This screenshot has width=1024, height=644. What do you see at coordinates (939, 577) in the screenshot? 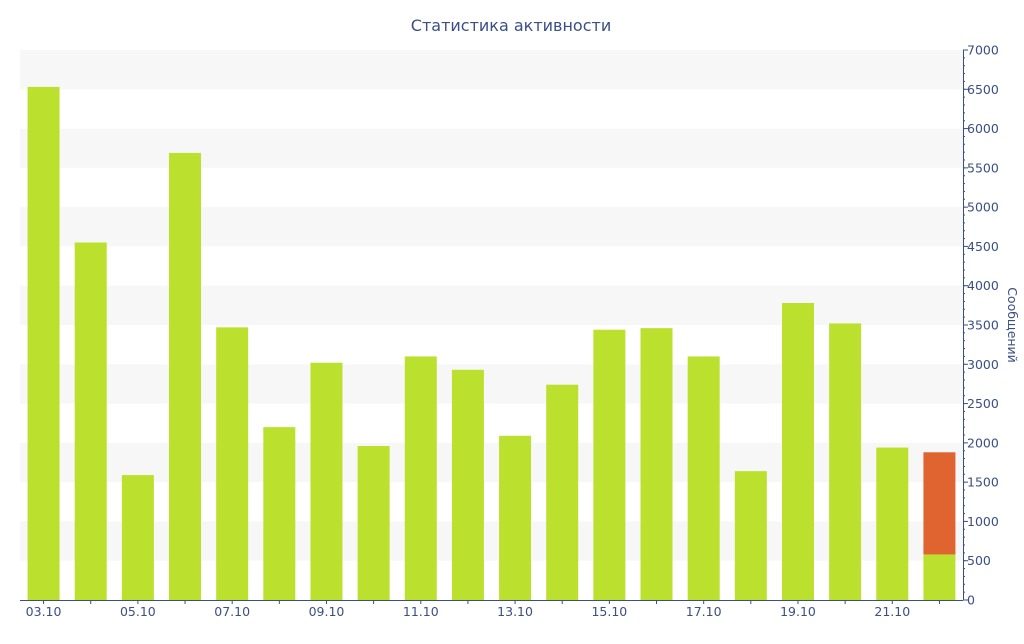
I see `bar-22.10` at bounding box center [939, 577].